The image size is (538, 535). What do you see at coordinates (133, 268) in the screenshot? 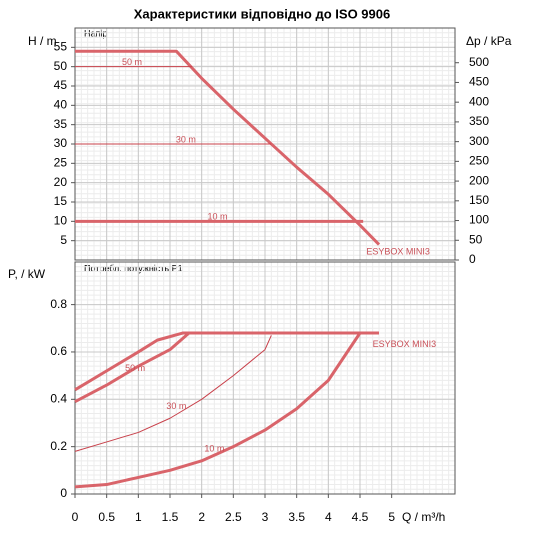
I see `panel-subtitle: Потребл. потужність P1` at bounding box center [133, 268].